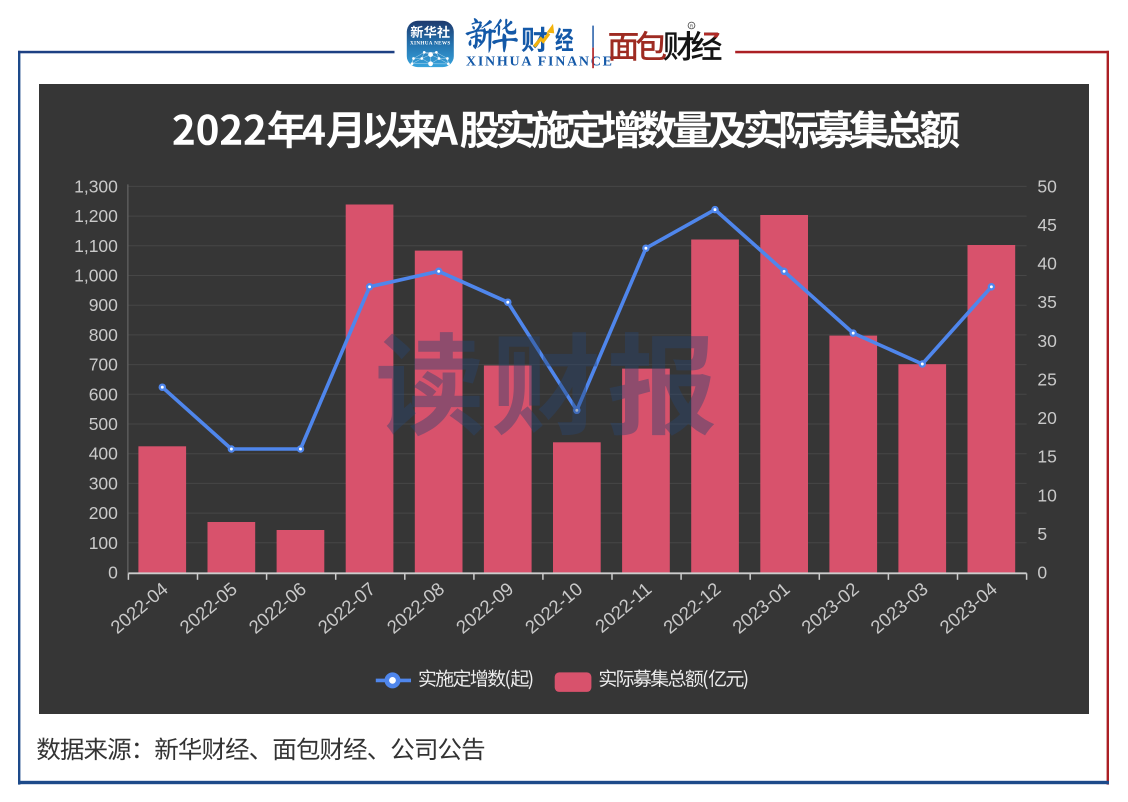 The image size is (1128, 802). Describe the element at coordinates (1046, 457) in the screenshot. I see `svg-text: 15` at that location.